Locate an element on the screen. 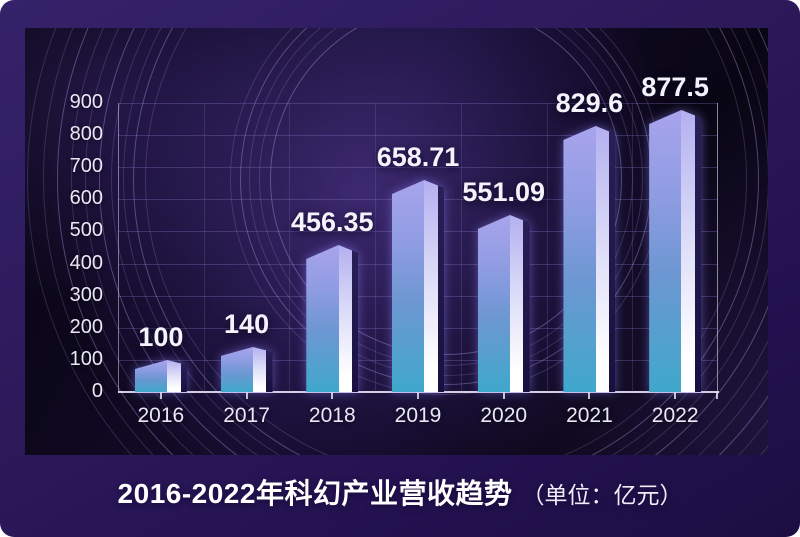 This screenshot has height=537, width=800. bar-2018 is located at coordinates (332, 318).